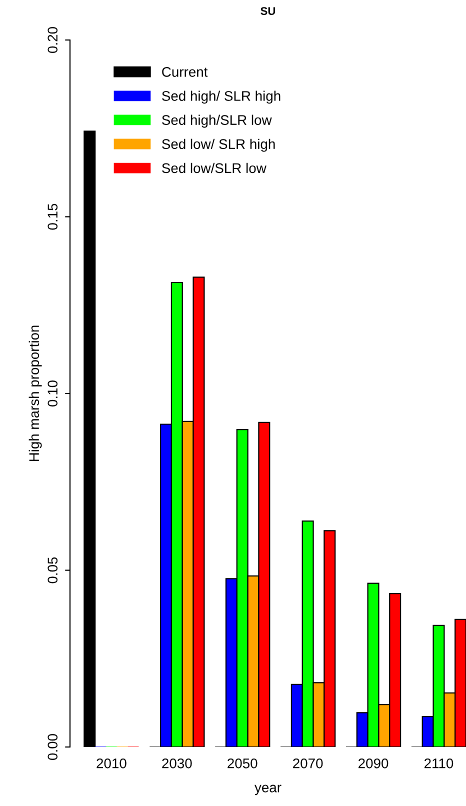  What do you see at coordinates (53, 570) in the screenshot?
I see `y-tick-label: 0.05` at bounding box center [53, 570].